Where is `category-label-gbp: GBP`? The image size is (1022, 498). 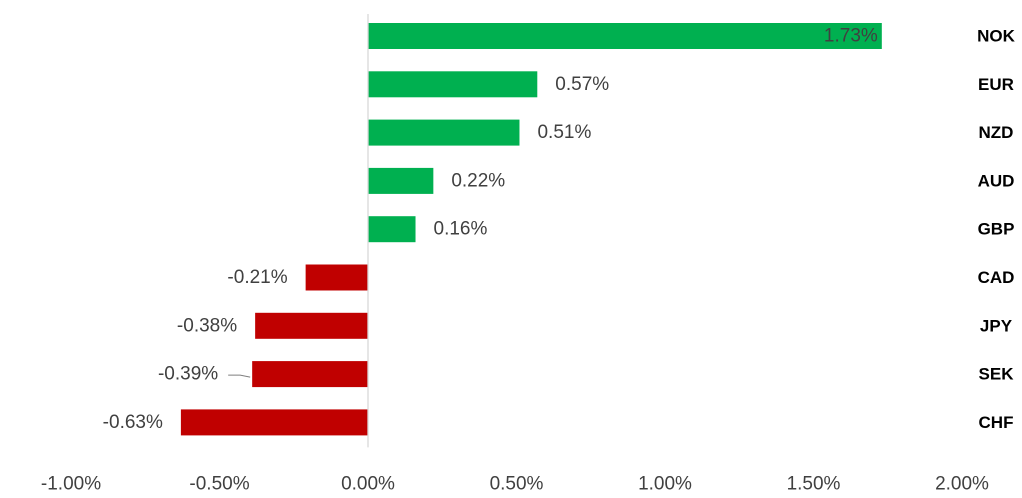
category-label-gbp: GBP is located at coordinates (996, 229).